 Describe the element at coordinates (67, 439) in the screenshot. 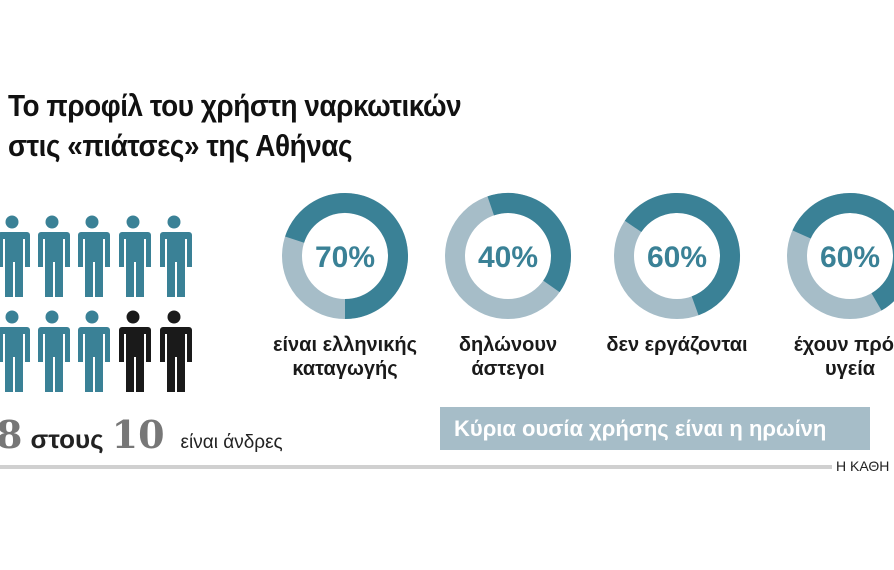

I see `stat-mid: στους` at that location.